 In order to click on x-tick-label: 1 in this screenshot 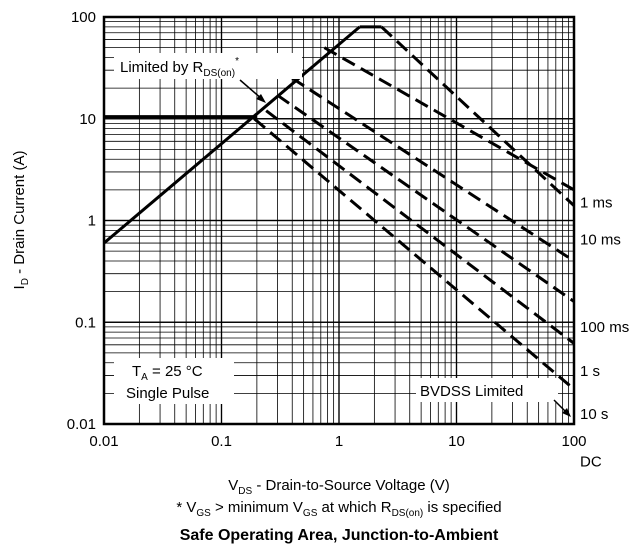, I will do `click(339, 441)`.